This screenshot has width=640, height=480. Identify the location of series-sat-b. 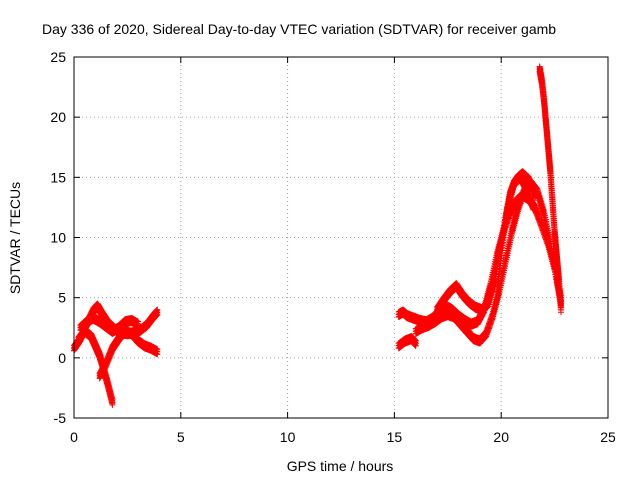
(95, 366).